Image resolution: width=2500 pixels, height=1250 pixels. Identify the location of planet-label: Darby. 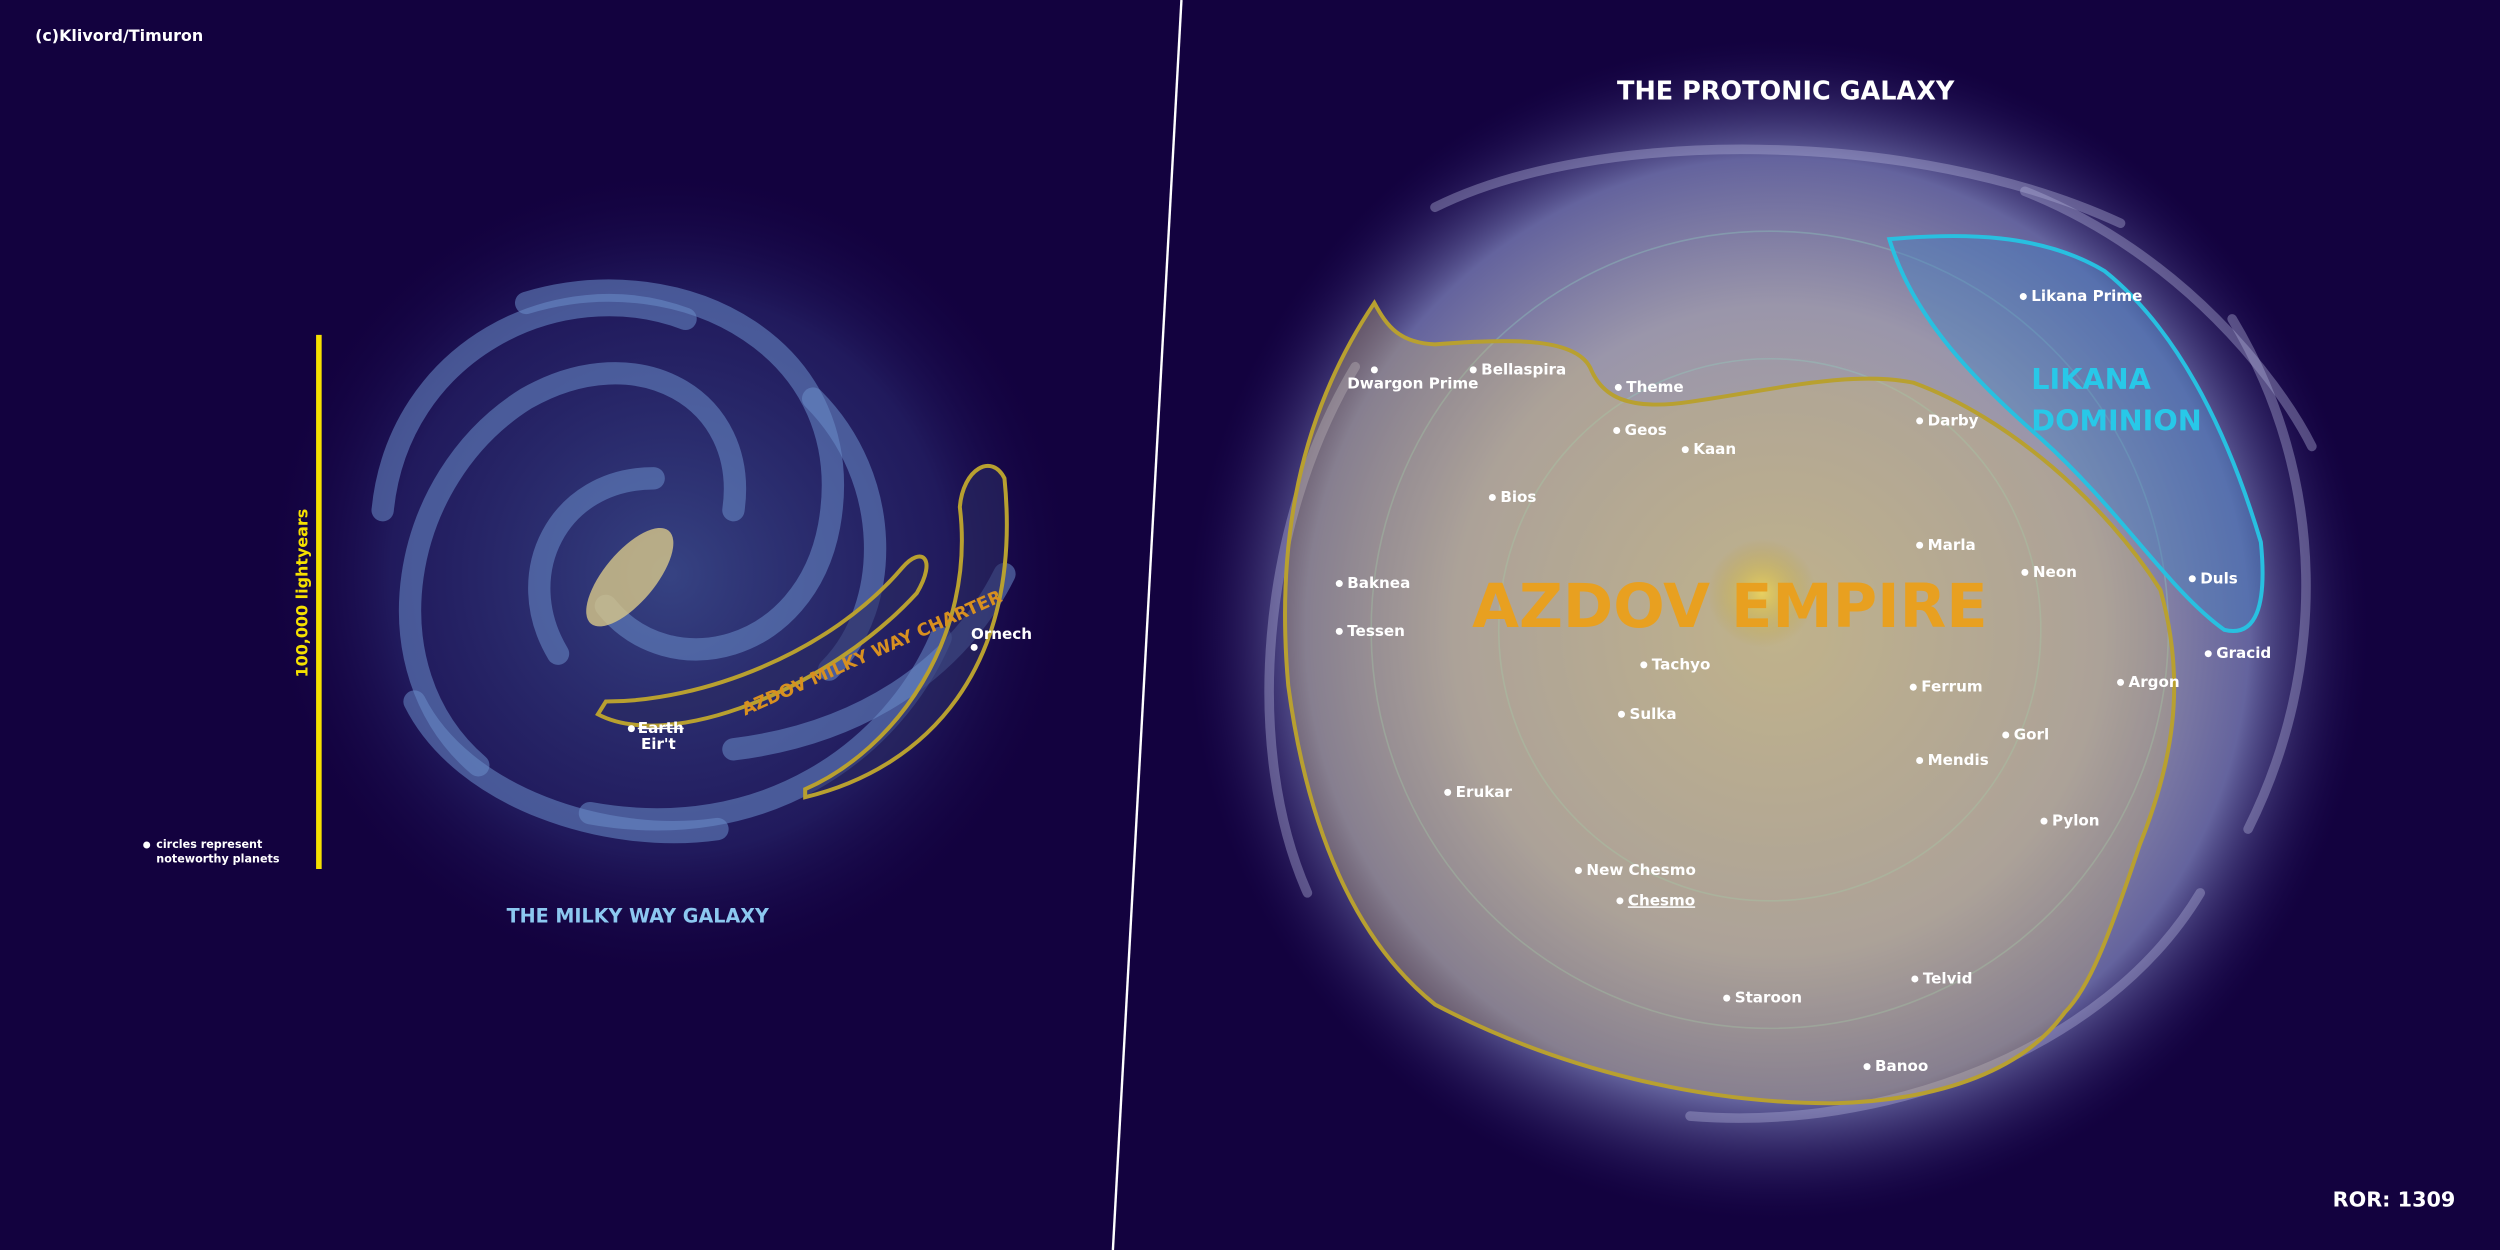
(1953, 420).